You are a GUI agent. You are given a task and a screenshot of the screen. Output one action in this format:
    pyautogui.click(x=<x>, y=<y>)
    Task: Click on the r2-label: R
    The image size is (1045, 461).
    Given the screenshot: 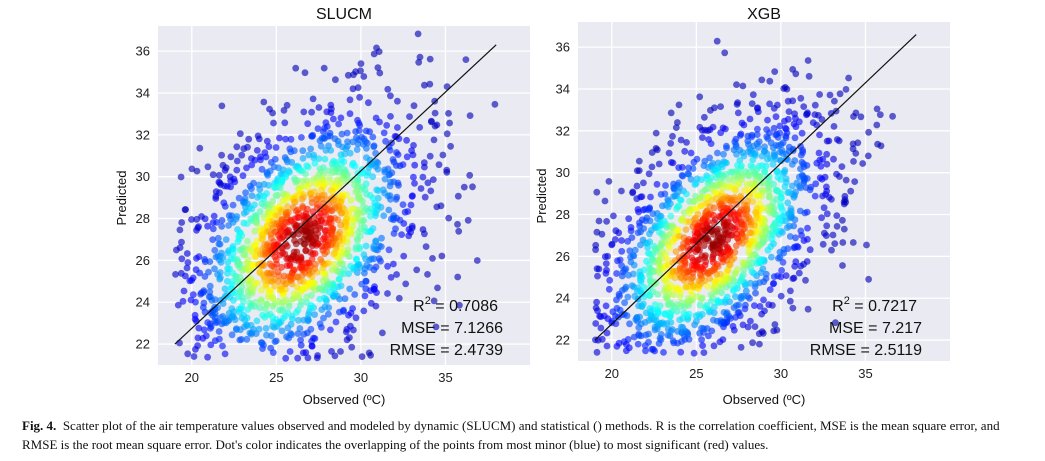 What is the action you would take?
    pyautogui.click(x=419, y=306)
    